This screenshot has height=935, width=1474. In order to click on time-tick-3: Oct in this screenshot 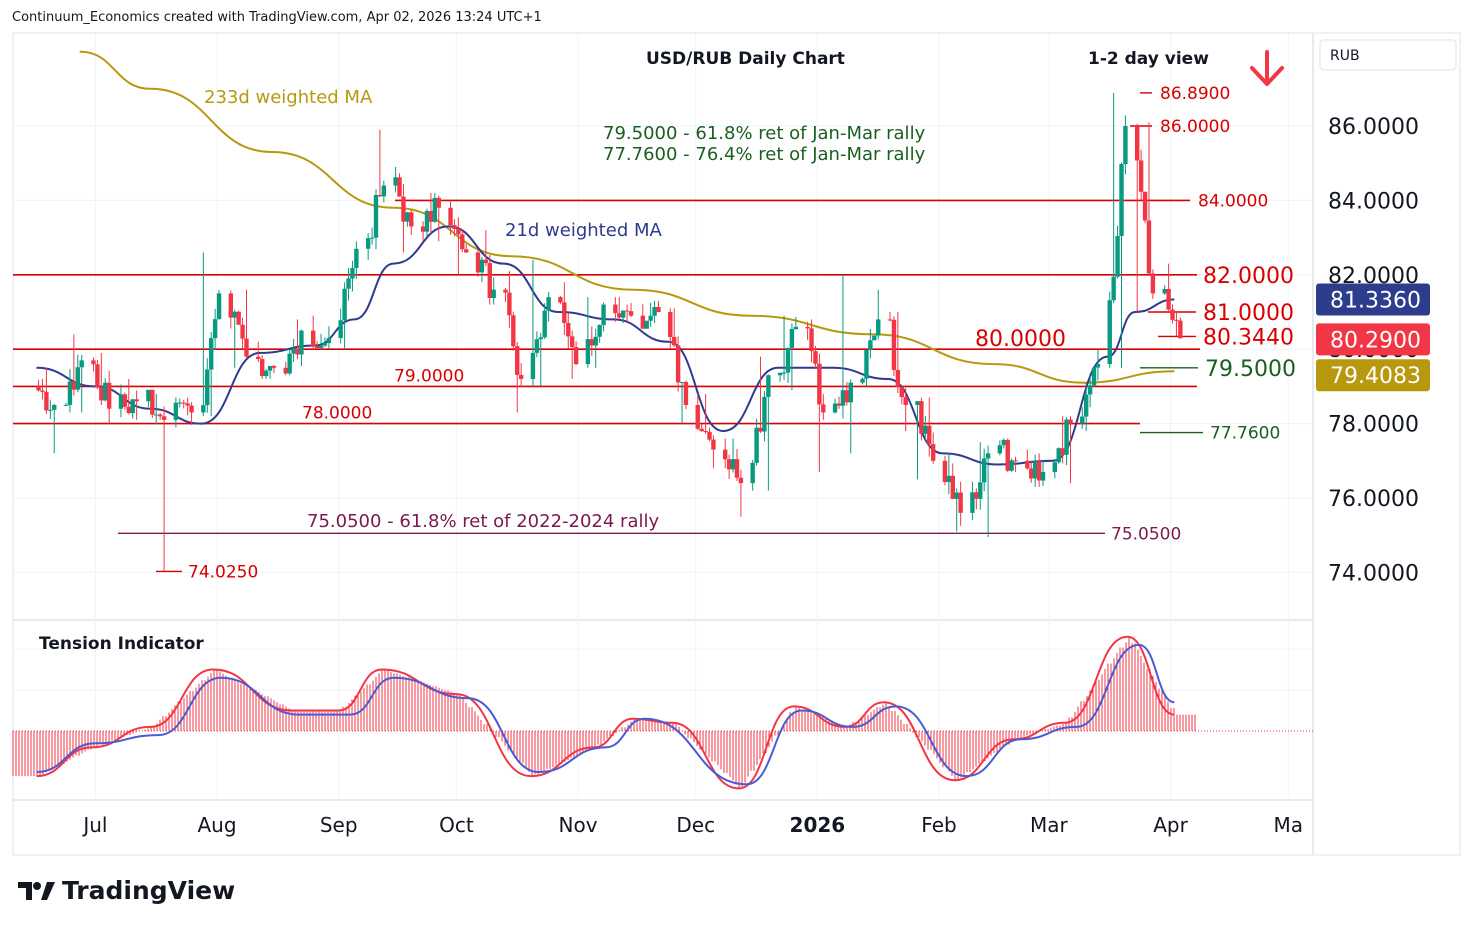, I will do `click(456, 825)`.